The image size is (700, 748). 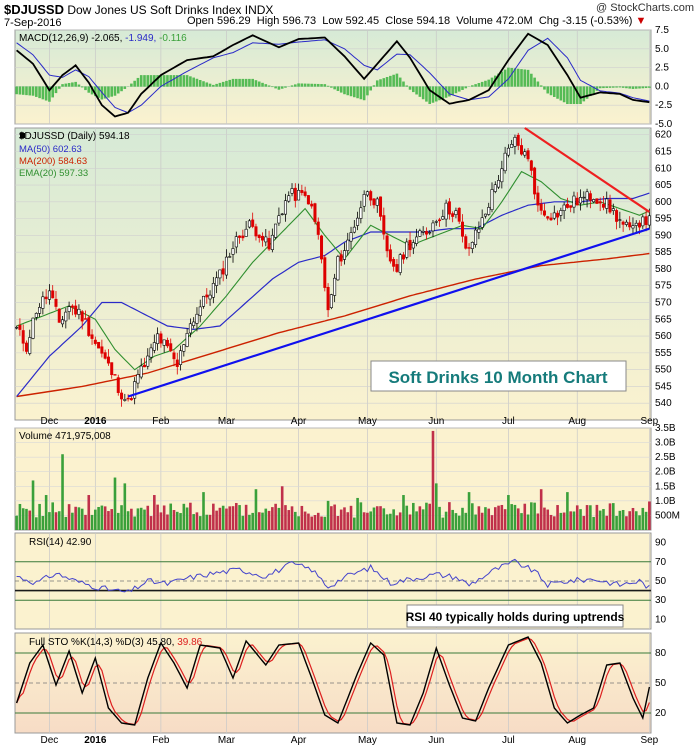 What do you see at coordinates (663, 151) in the screenshot?
I see `price-tick-label: 615` at bounding box center [663, 151].